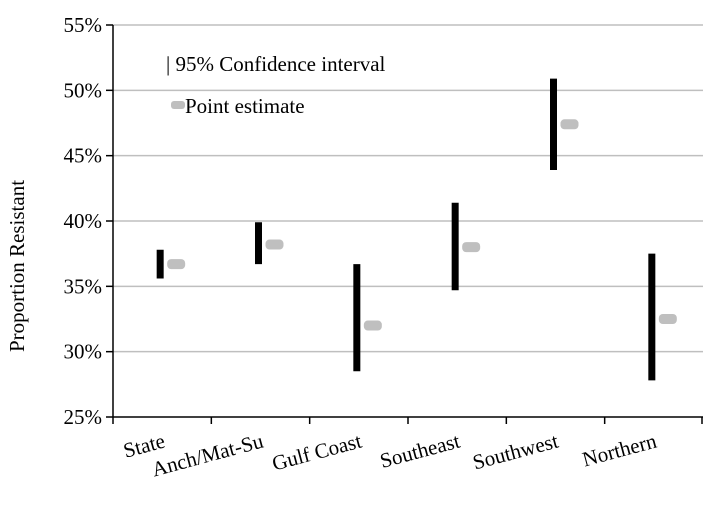 The height and width of the screenshot is (505, 703). I want to click on x-tick-label: Anch/Mat-Su, so click(207, 455).